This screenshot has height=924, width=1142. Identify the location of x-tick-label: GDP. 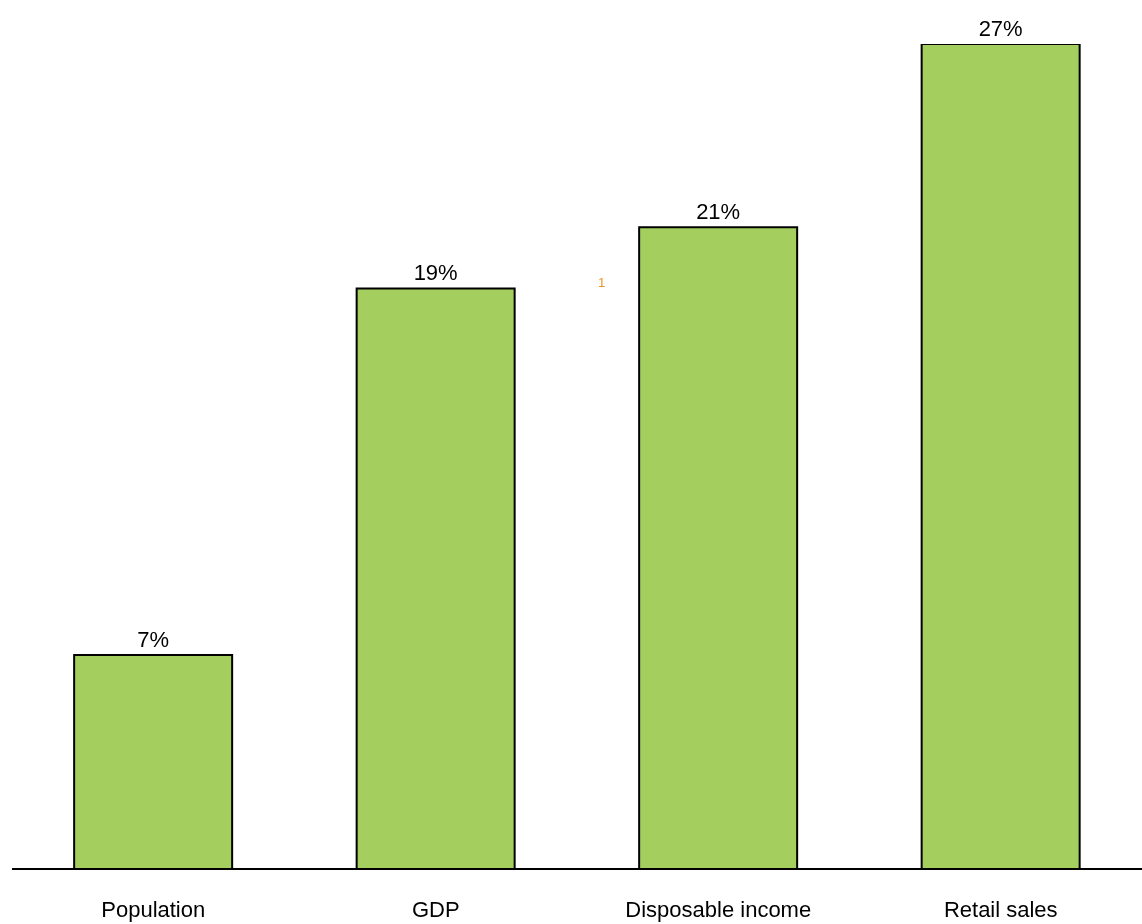
(435, 909).